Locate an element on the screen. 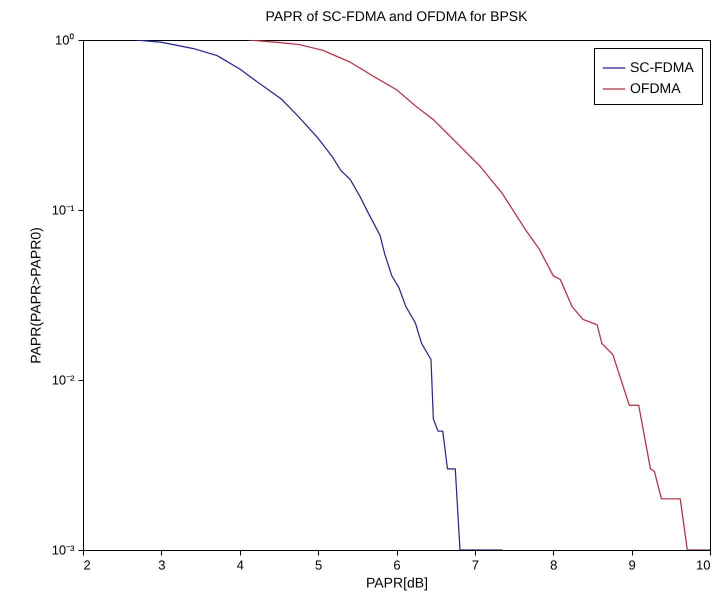  x-tick-label: 9 is located at coordinates (632, 565).